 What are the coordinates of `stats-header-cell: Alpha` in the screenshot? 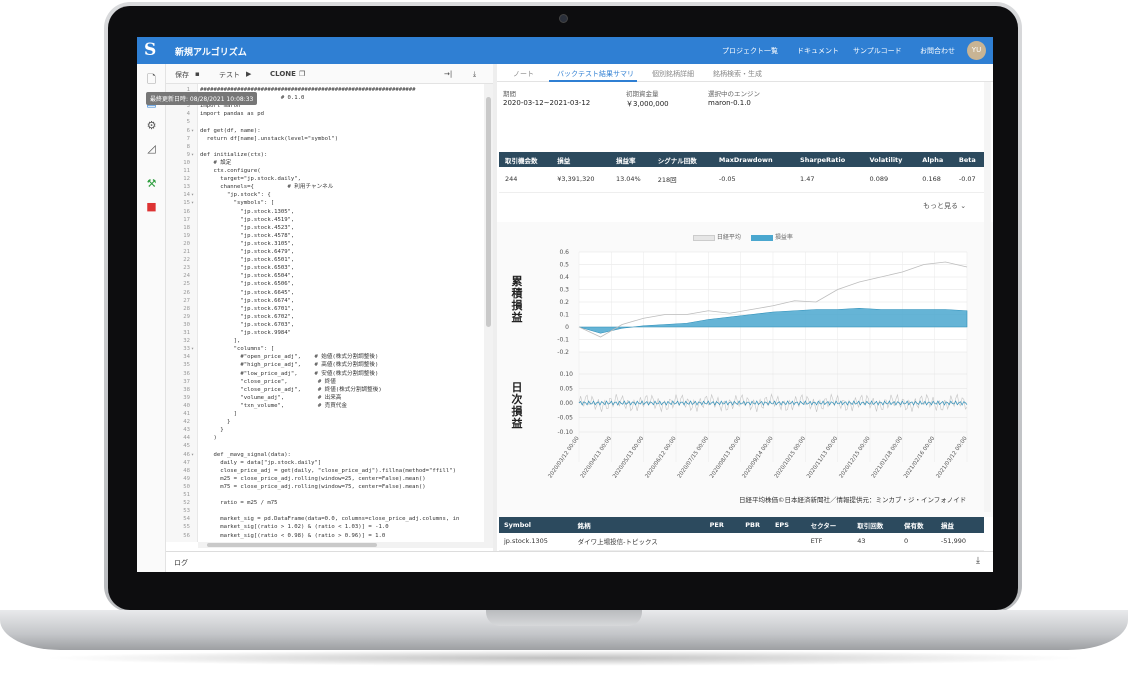 It's located at (934, 159).